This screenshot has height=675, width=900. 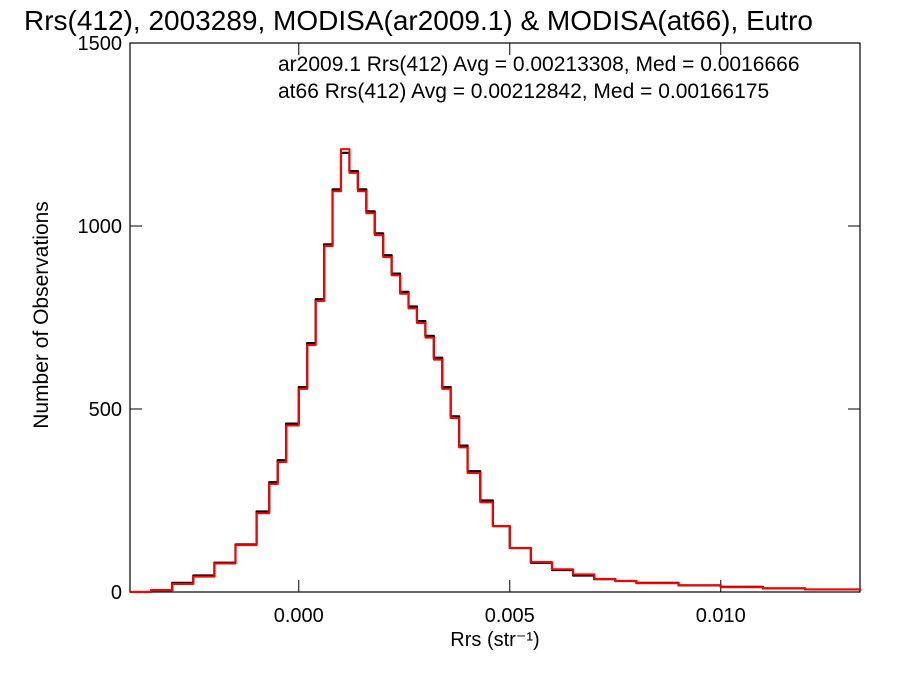 What do you see at coordinates (299, 616) in the screenshot?
I see `x-tick-label-0: 0.000` at bounding box center [299, 616].